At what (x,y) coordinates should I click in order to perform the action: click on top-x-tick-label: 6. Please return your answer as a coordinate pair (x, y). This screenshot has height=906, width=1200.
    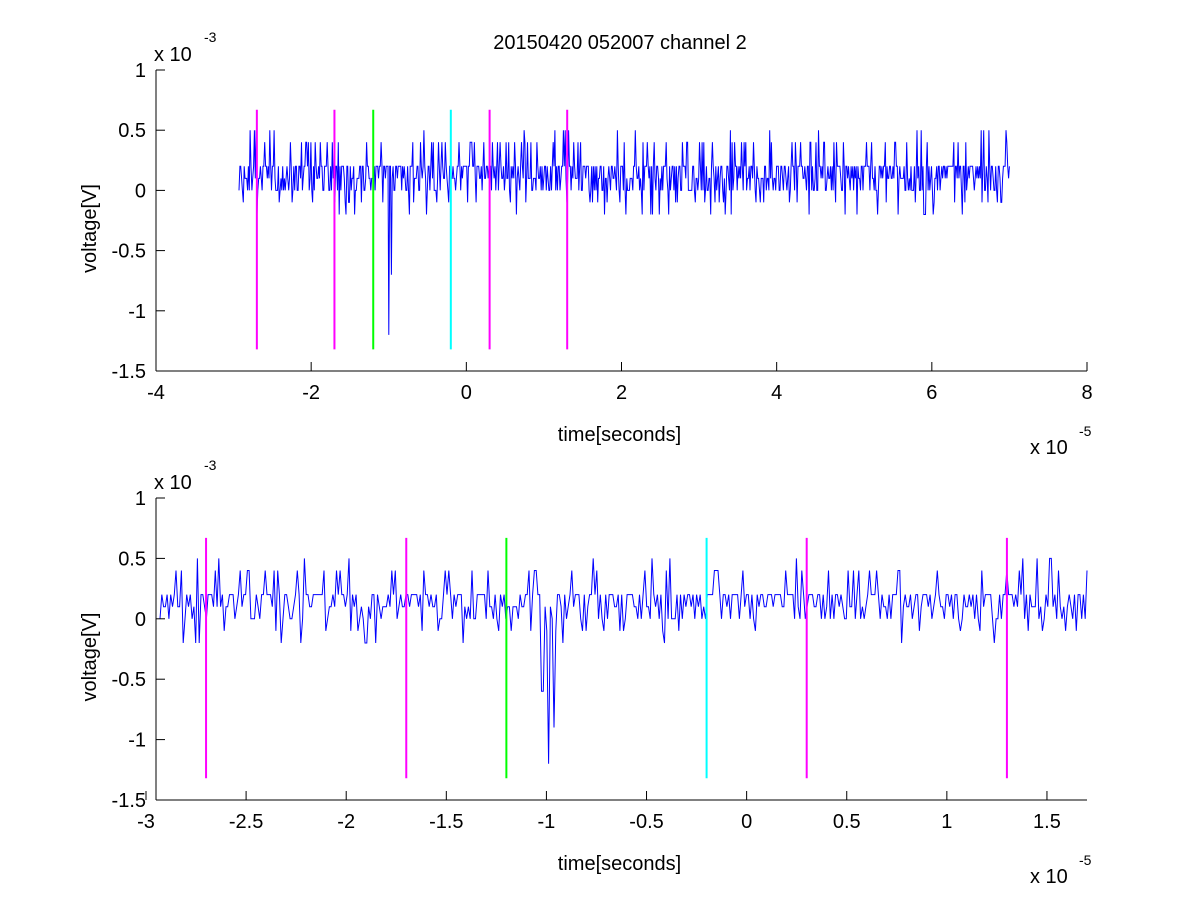
    Looking at the image, I should click on (931, 393).